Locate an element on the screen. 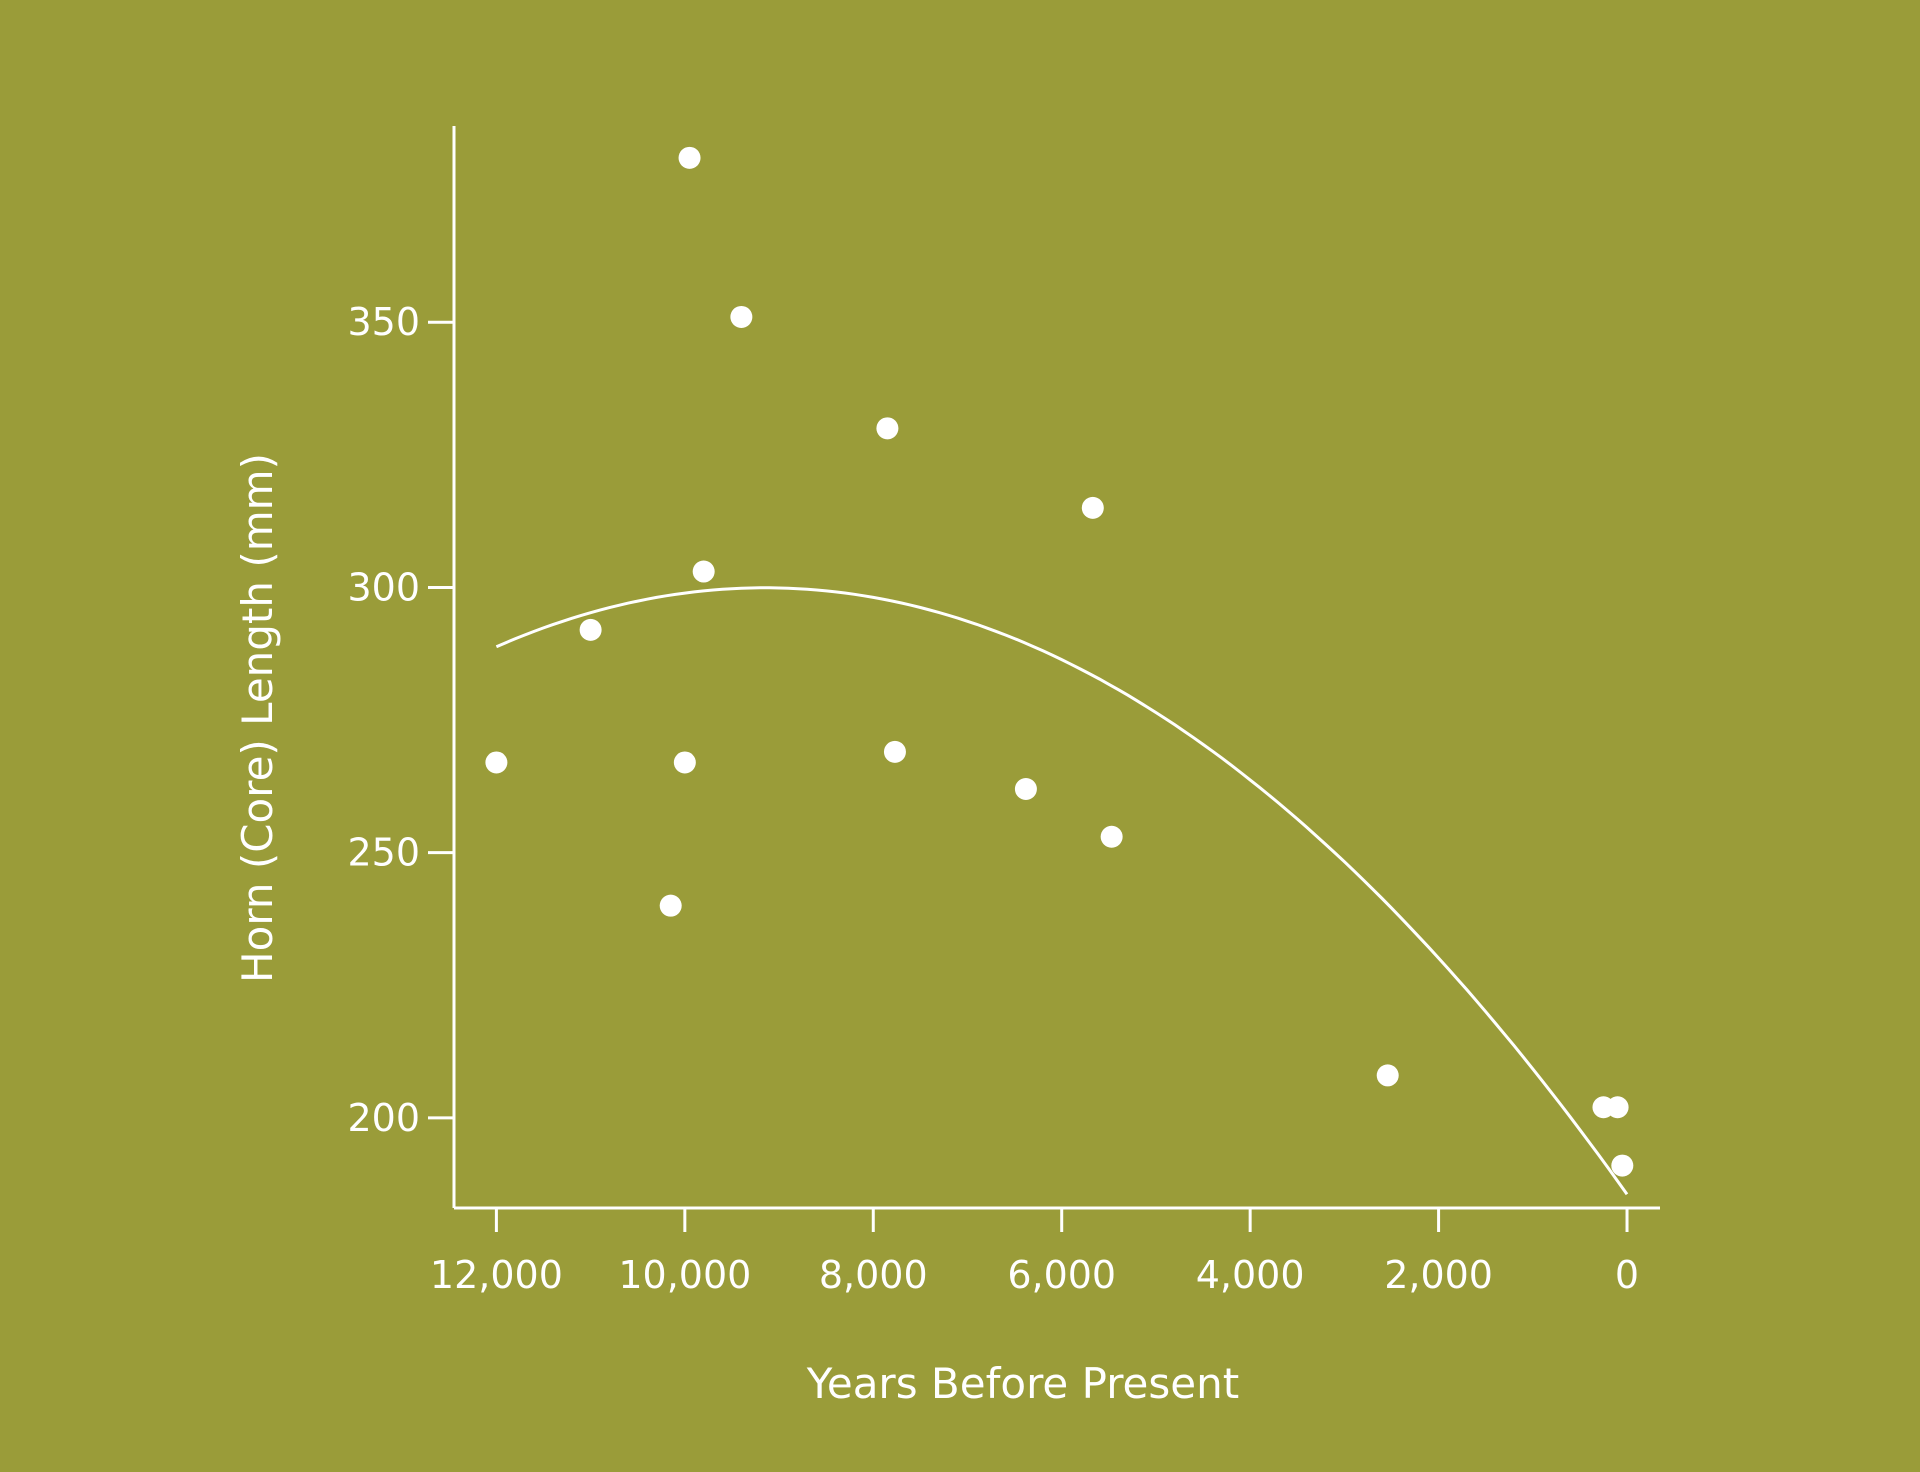 The height and width of the screenshot is (1472, 1920). x-tick-label: 4,000 is located at coordinates (1250, 1275).